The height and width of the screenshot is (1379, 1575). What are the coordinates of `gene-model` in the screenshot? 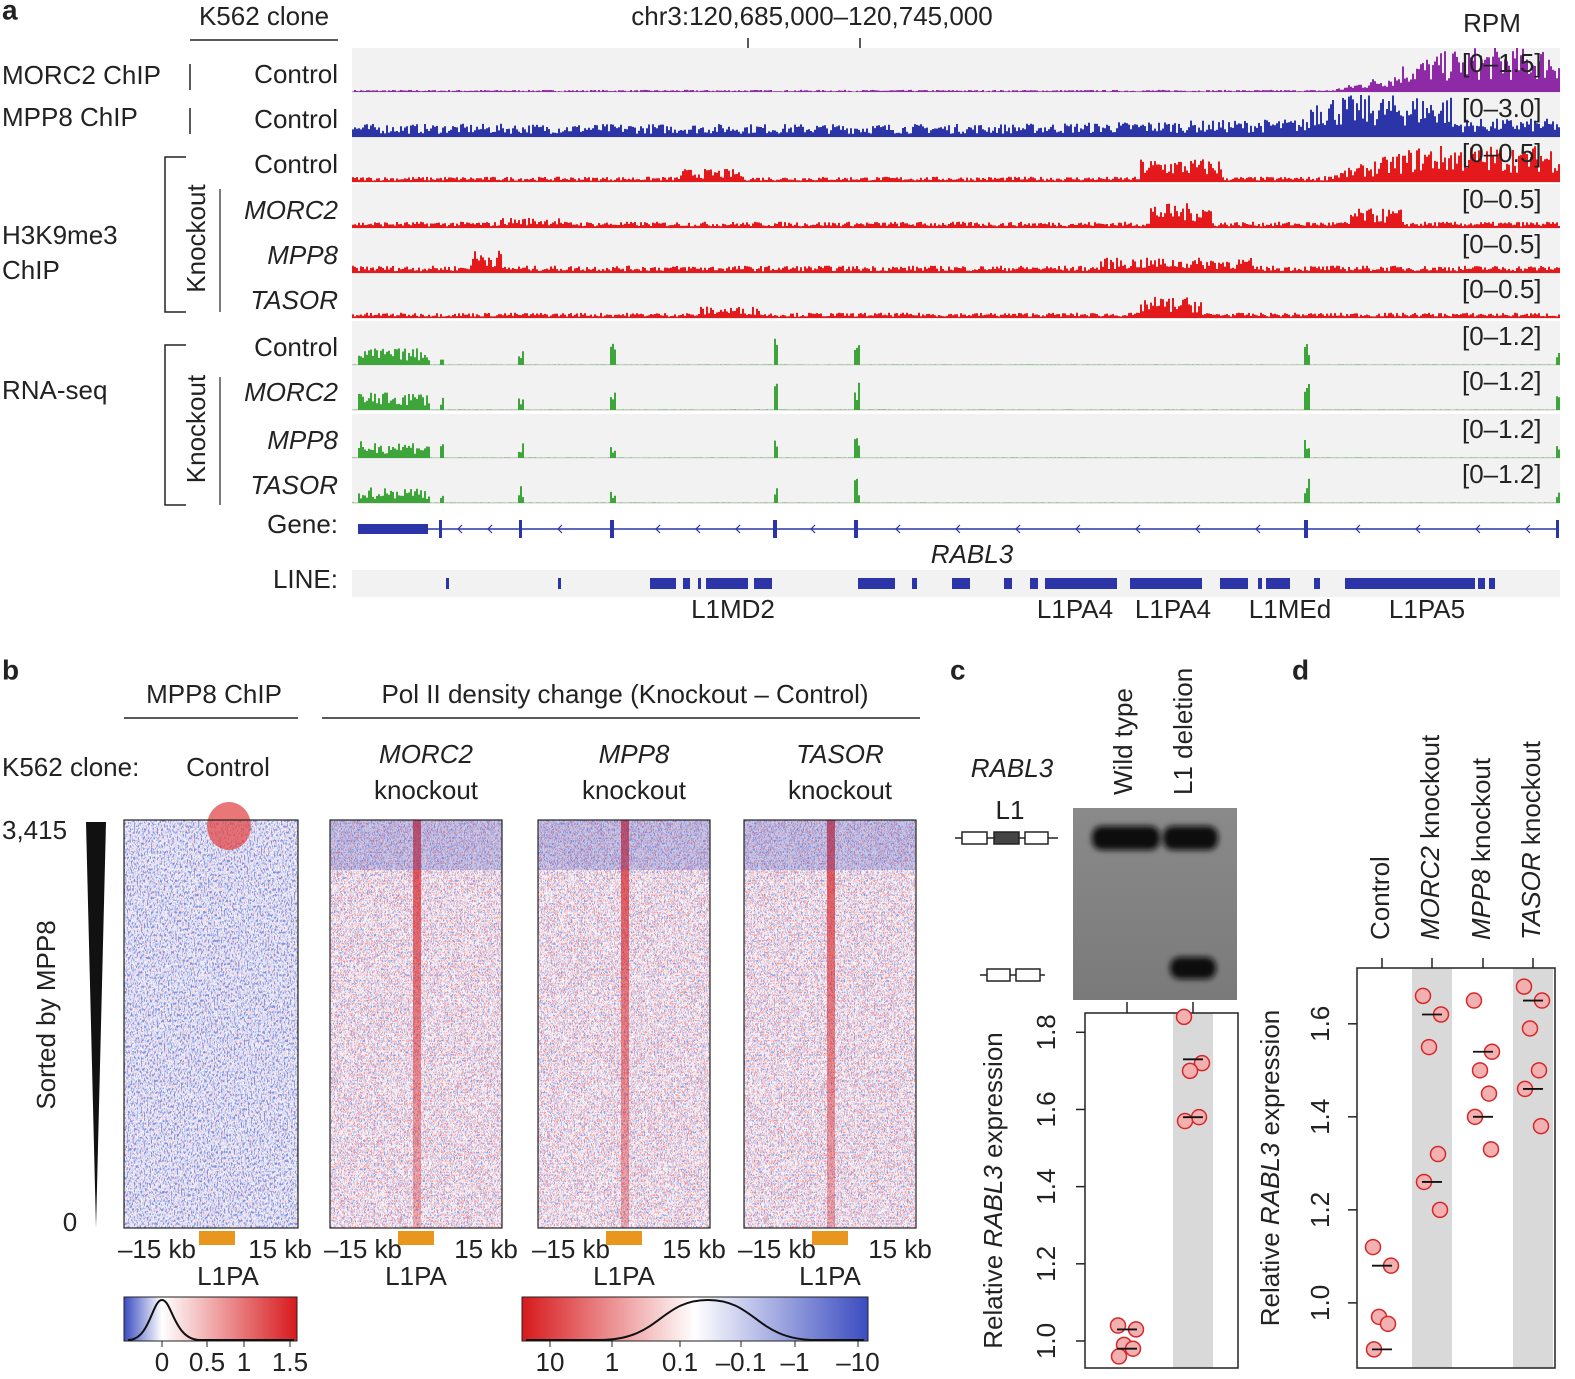 It's located at (958, 529).